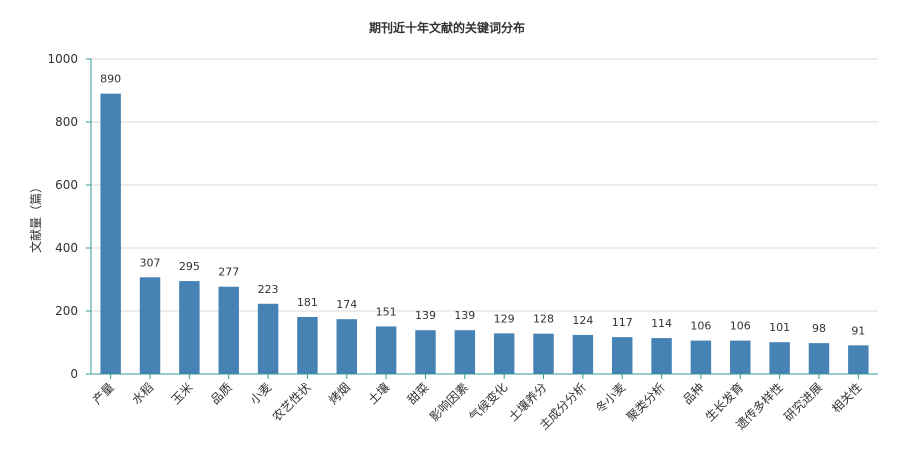 The image size is (899, 449). Describe the element at coordinates (661, 323) in the screenshot. I see `data-label: 114` at that location.